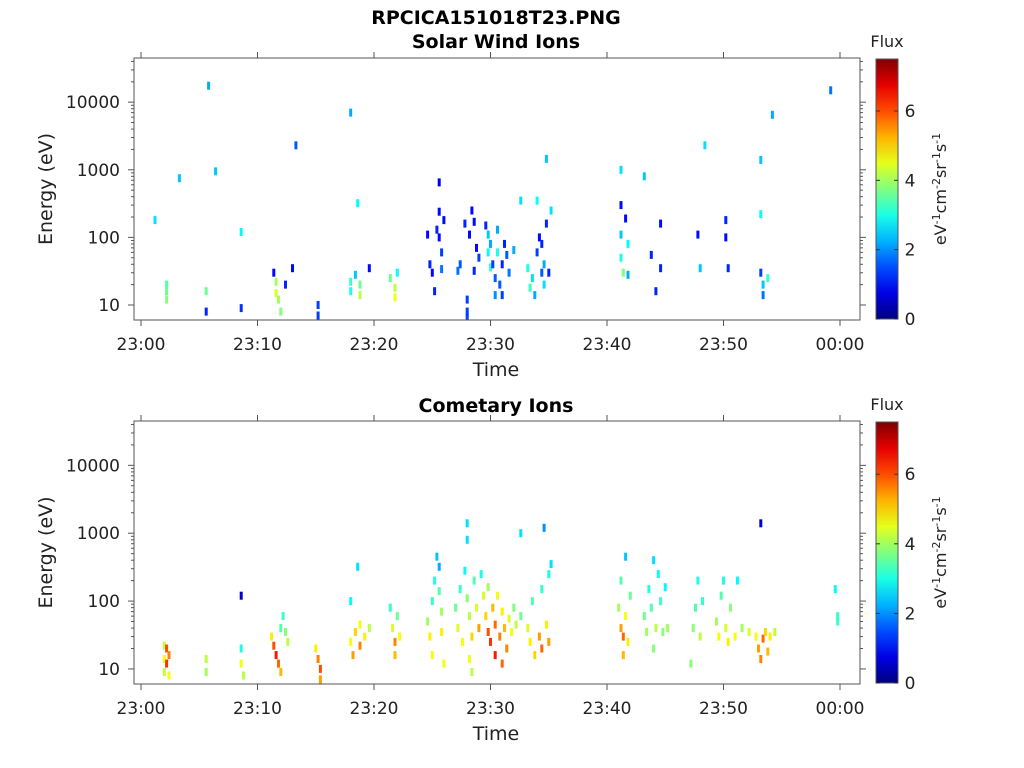 The height and width of the screenshot is (768, 1024). Describe the element at coordinates (109, 670) in the screenshot. I see `y-tick-label: 10` at that location.